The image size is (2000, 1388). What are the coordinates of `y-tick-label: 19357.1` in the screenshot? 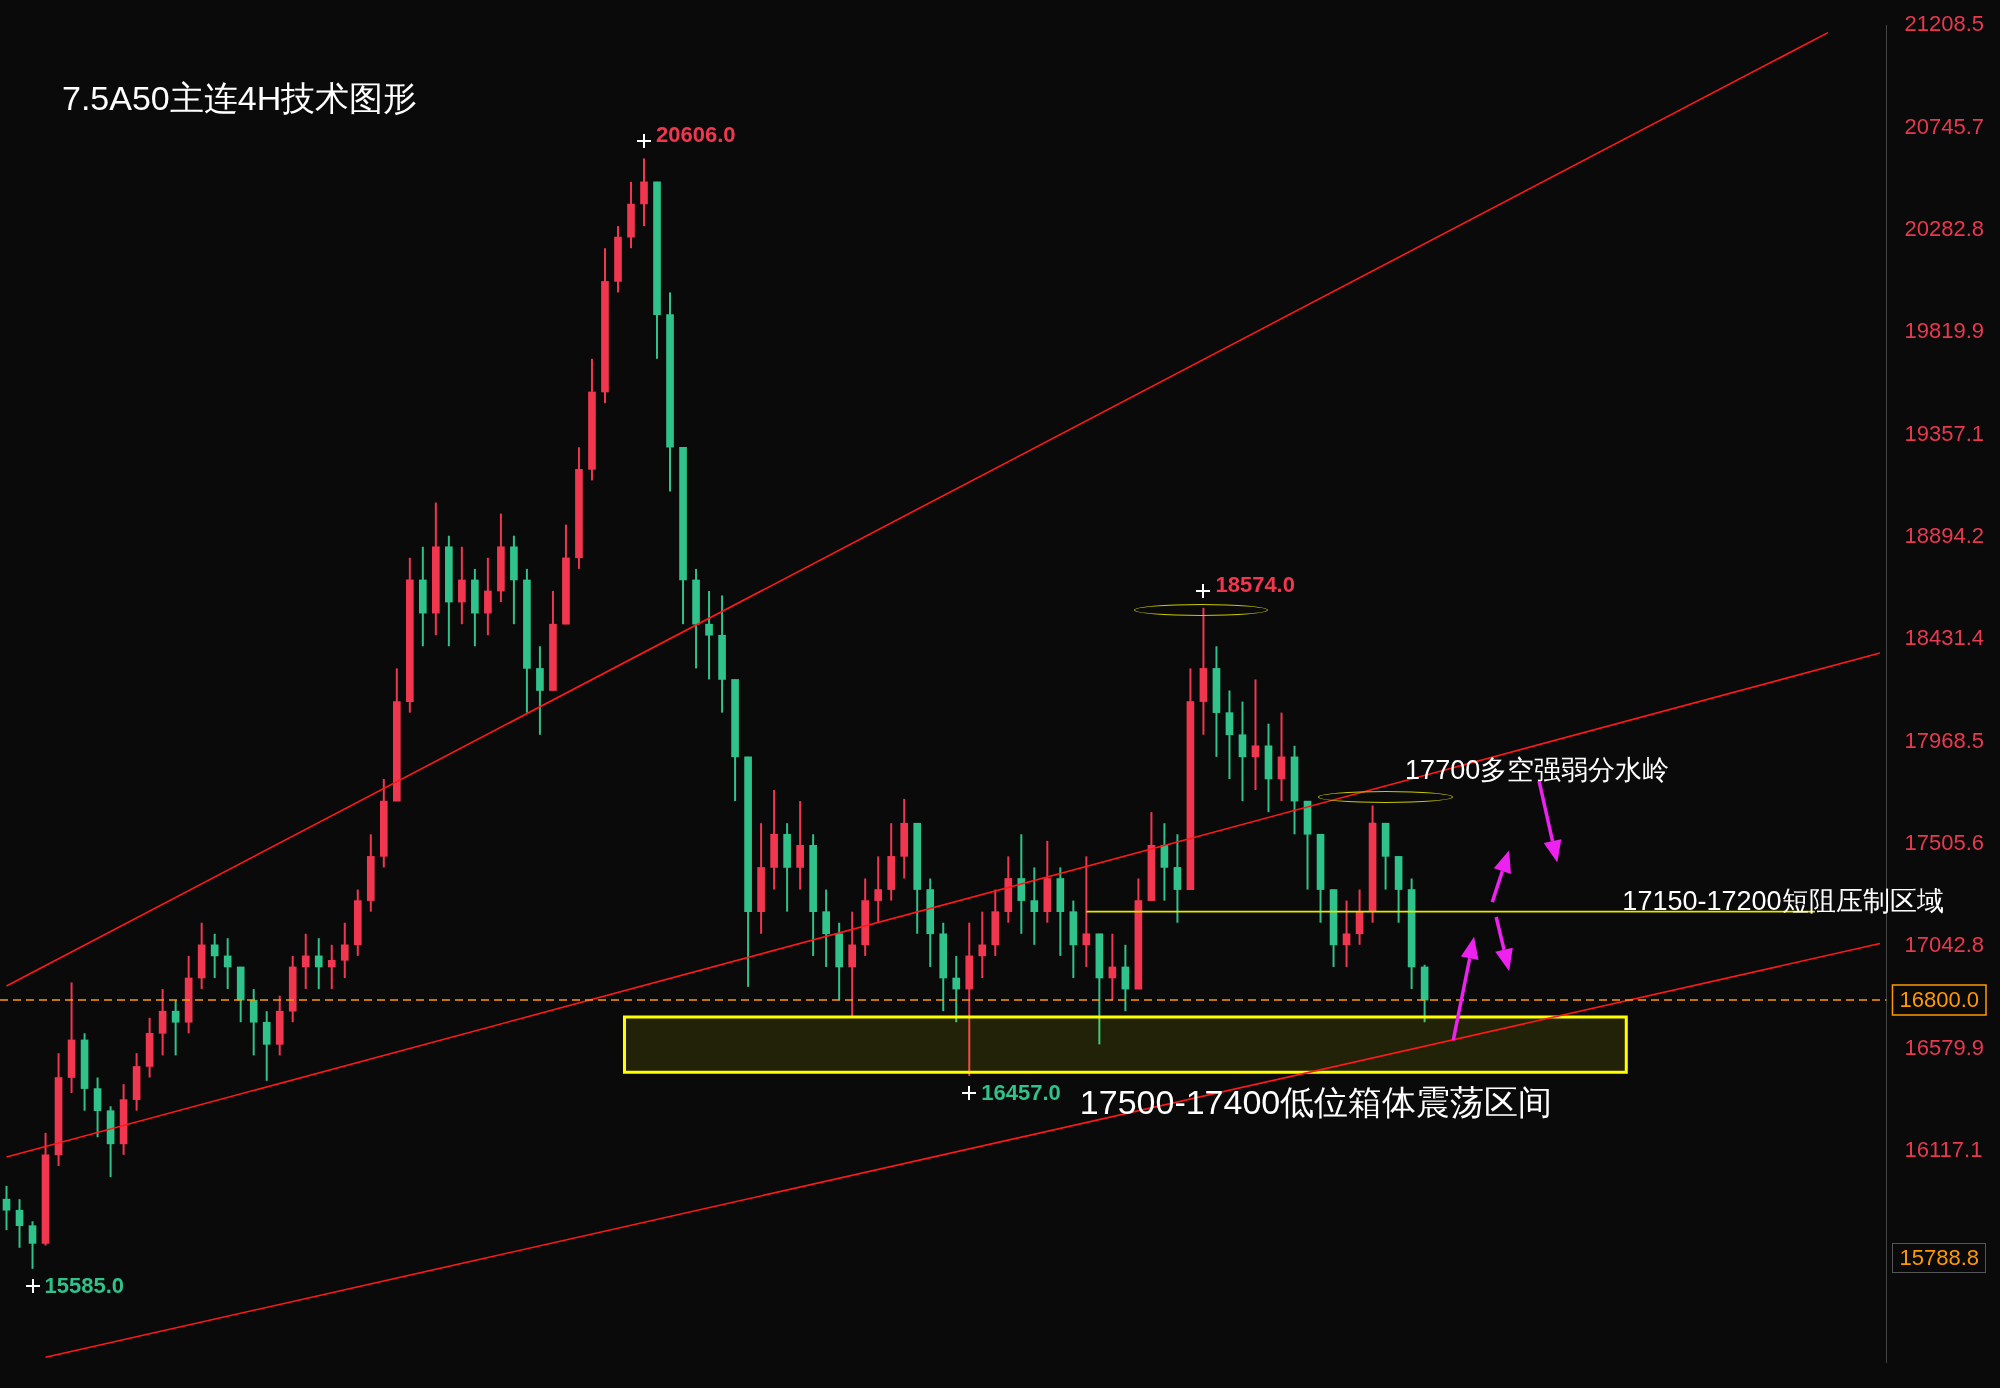 It's located at (1944, 433).